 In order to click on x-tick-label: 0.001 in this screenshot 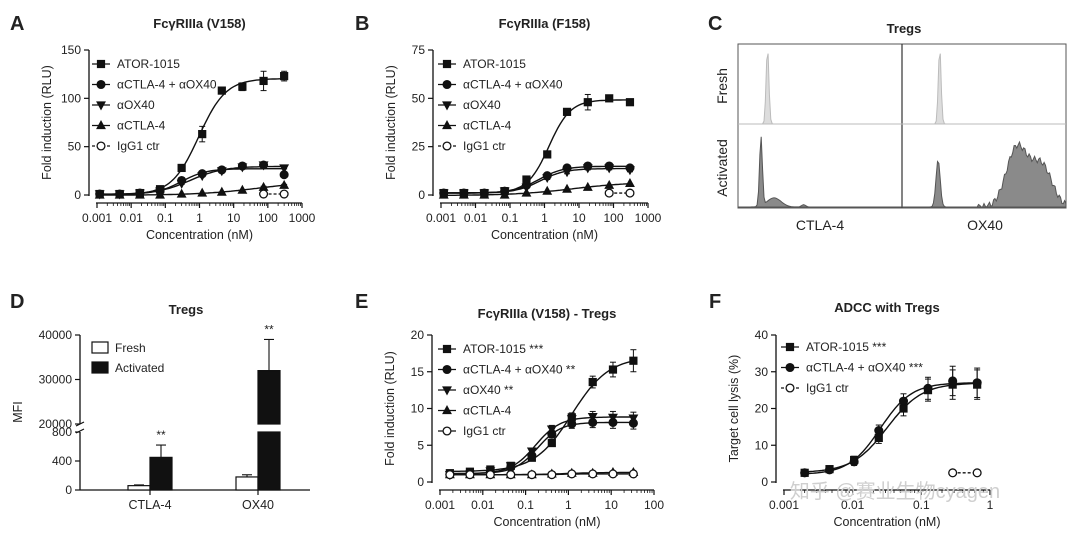, I will do `click(440, 505)`.